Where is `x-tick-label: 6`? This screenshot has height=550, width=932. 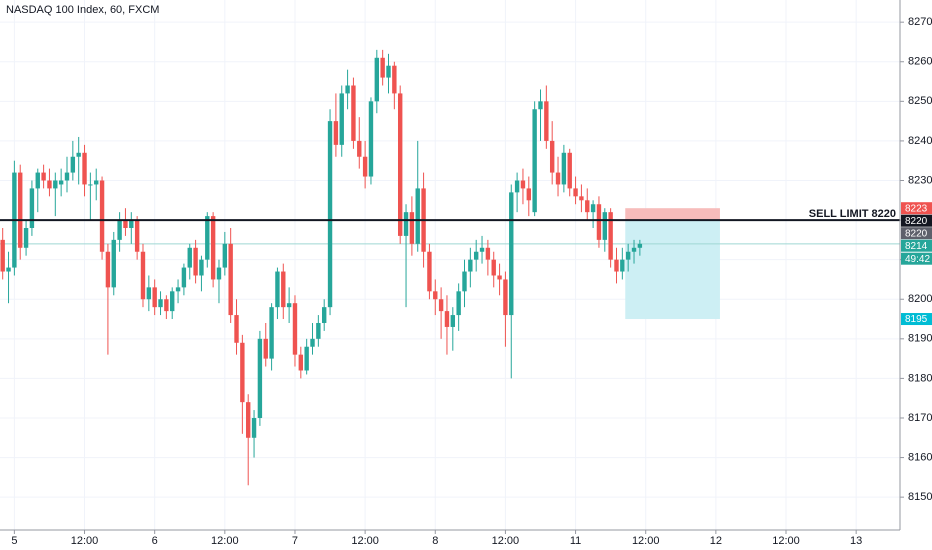 x-tick-label: 6 is located at coordinates (155, 541).